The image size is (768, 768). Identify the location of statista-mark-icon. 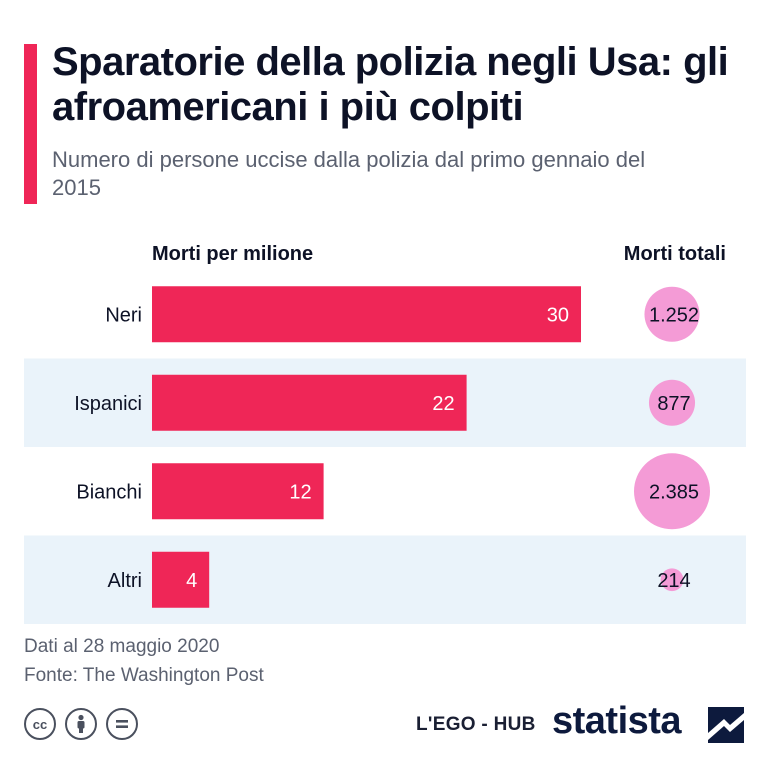
(726, 725).